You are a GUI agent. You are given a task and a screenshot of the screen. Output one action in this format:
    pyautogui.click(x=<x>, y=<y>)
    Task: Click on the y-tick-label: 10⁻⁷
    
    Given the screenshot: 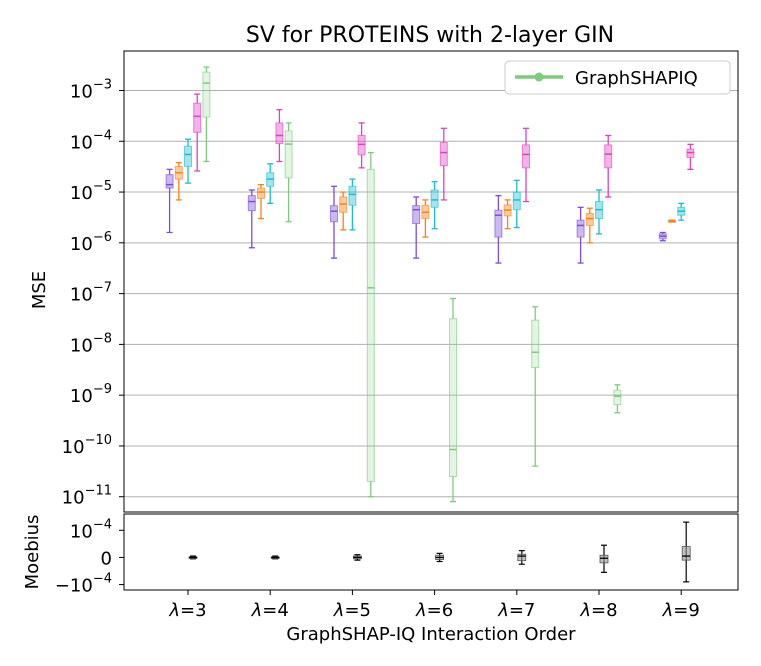 What is the action you would take?
    pyautogui.click(x=91, y=293)
    